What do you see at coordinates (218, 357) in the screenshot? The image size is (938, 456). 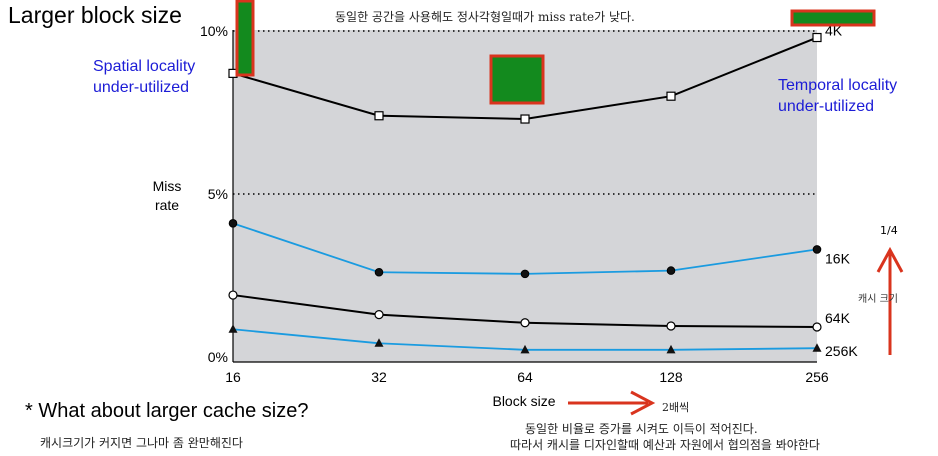 I see `y-tick-label: 0%` at bounding box center [218, 357].